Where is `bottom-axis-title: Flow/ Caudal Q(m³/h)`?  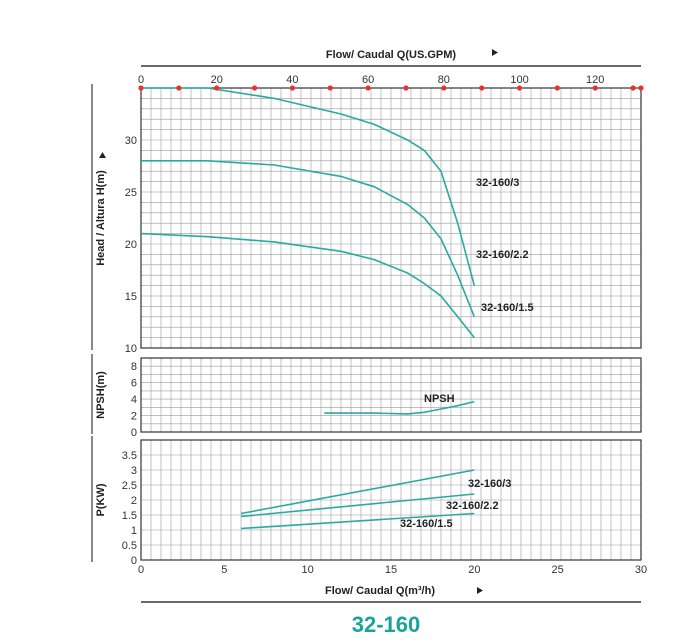 bottom-axis-title: Flow/ Caudal Q(m³/h) is located at coordinates (380, 591).